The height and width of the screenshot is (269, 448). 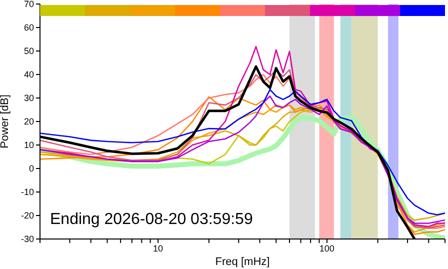 I want to click on y-tick-label: 50, so click(x=29, y=51).